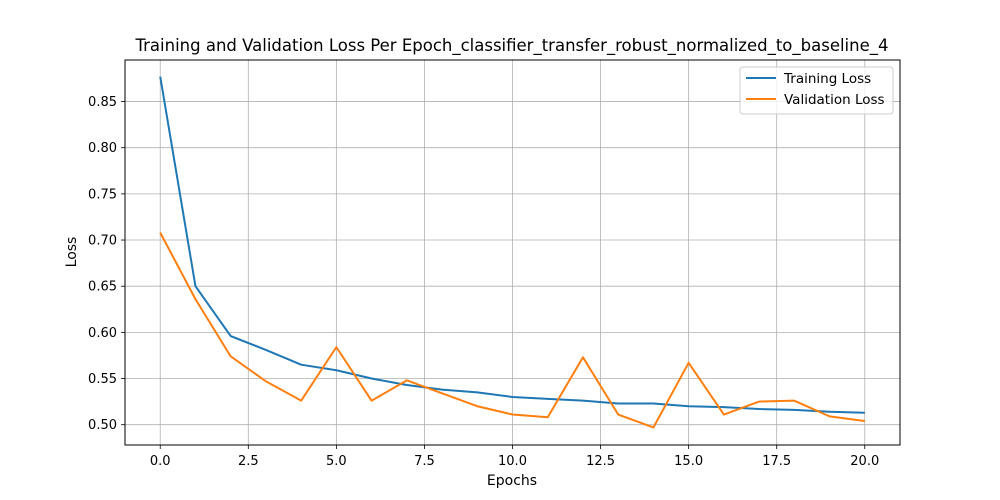 The height and width of the screenshot is (500, 1000). I want to click on x-tick-label: 15.0, so click(688, 461).